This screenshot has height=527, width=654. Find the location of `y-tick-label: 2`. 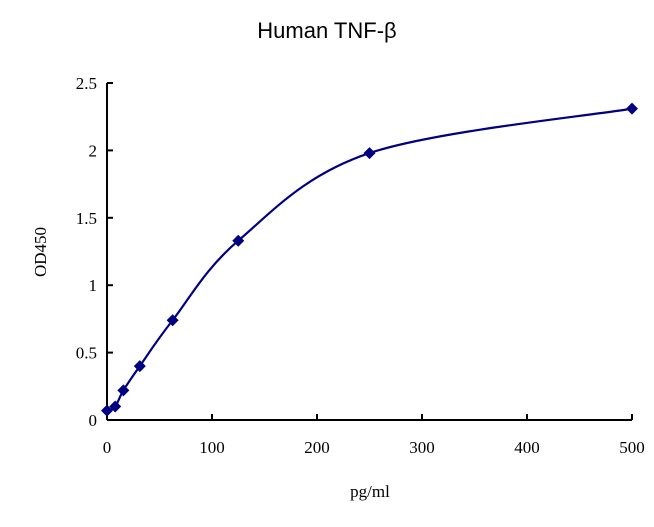

y-tick-label: 2 is located at coordinates (93, 150).